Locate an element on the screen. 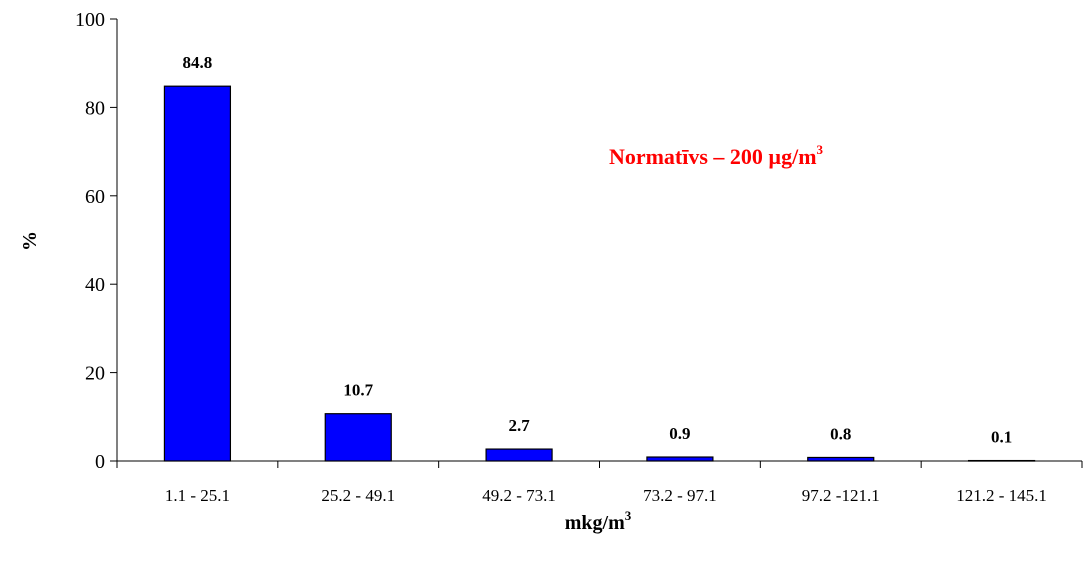 The image size is (1085, 566). category-label-1: 25.2 - 49.1 is located at coordinates (358, 495).